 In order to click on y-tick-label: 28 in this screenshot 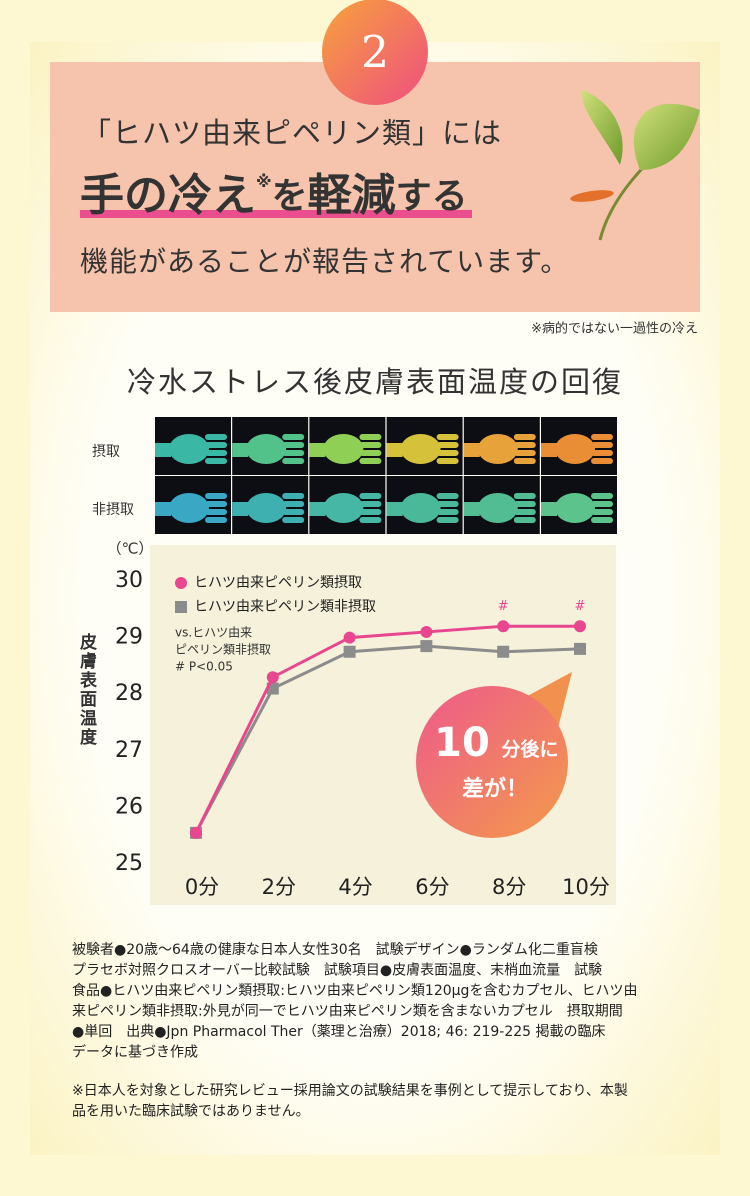, I will do `click(129, 693)`.